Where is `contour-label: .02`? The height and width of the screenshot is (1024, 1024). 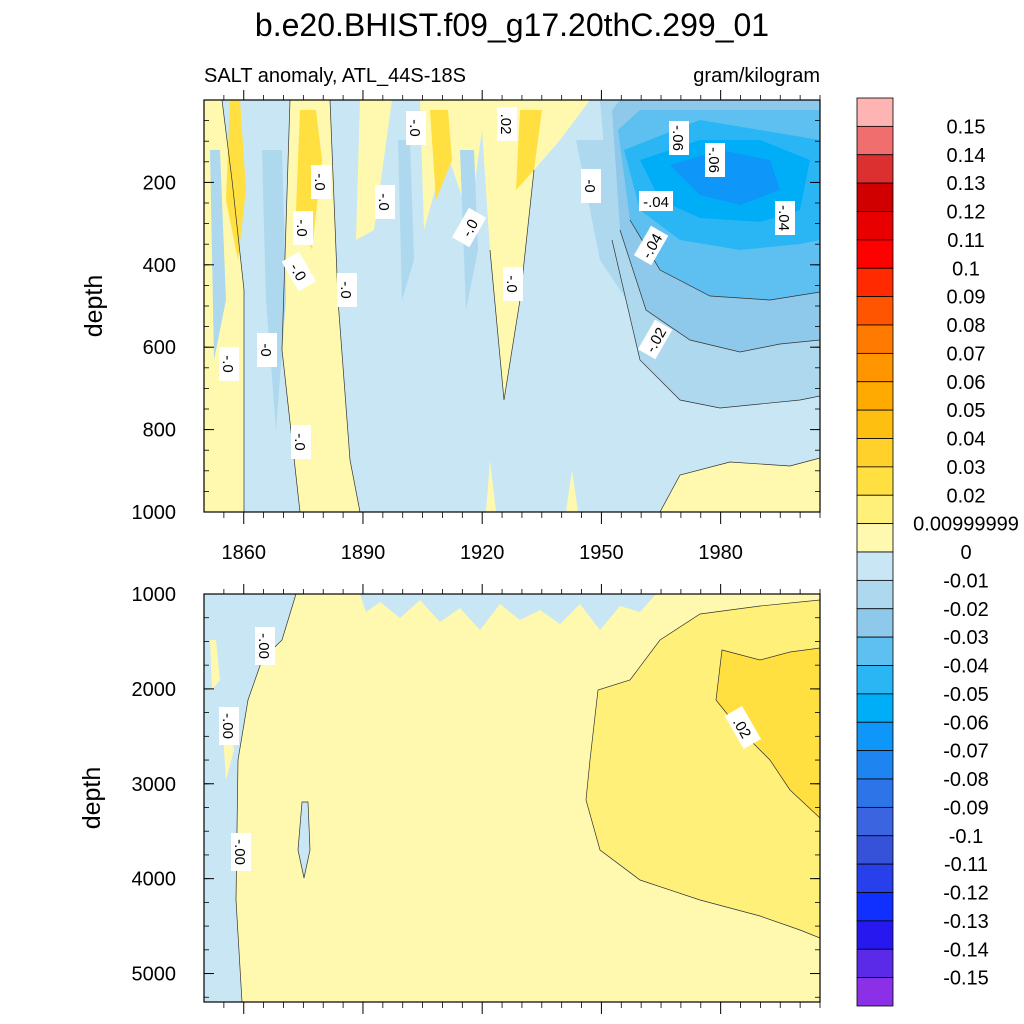
contour-label: .02 is located at coordinates (507, 124).